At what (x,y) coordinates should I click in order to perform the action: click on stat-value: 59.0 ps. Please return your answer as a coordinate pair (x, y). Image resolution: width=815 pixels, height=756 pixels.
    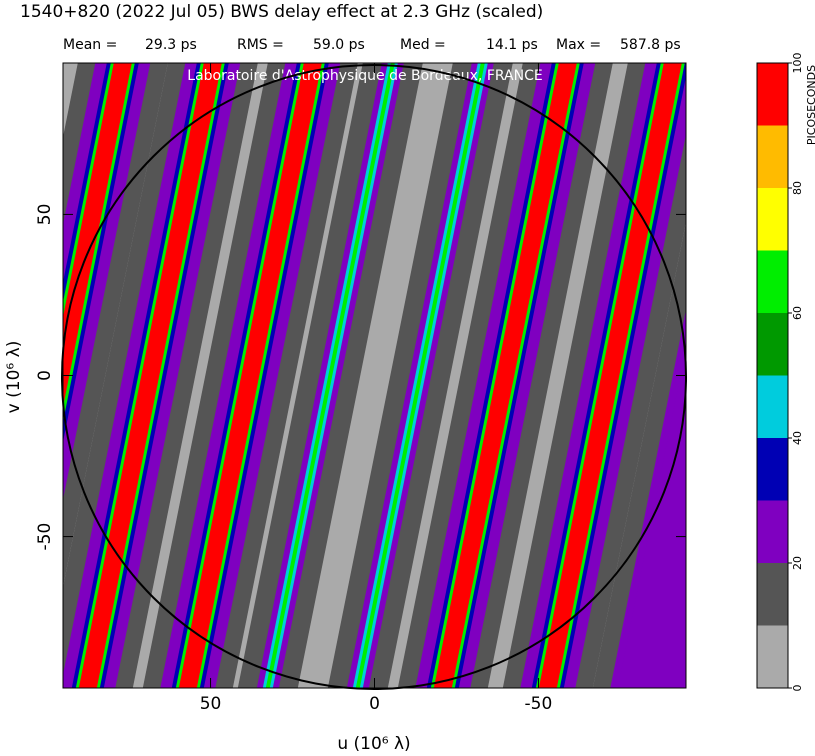
    Looking at the image, I should click on (339, 45).